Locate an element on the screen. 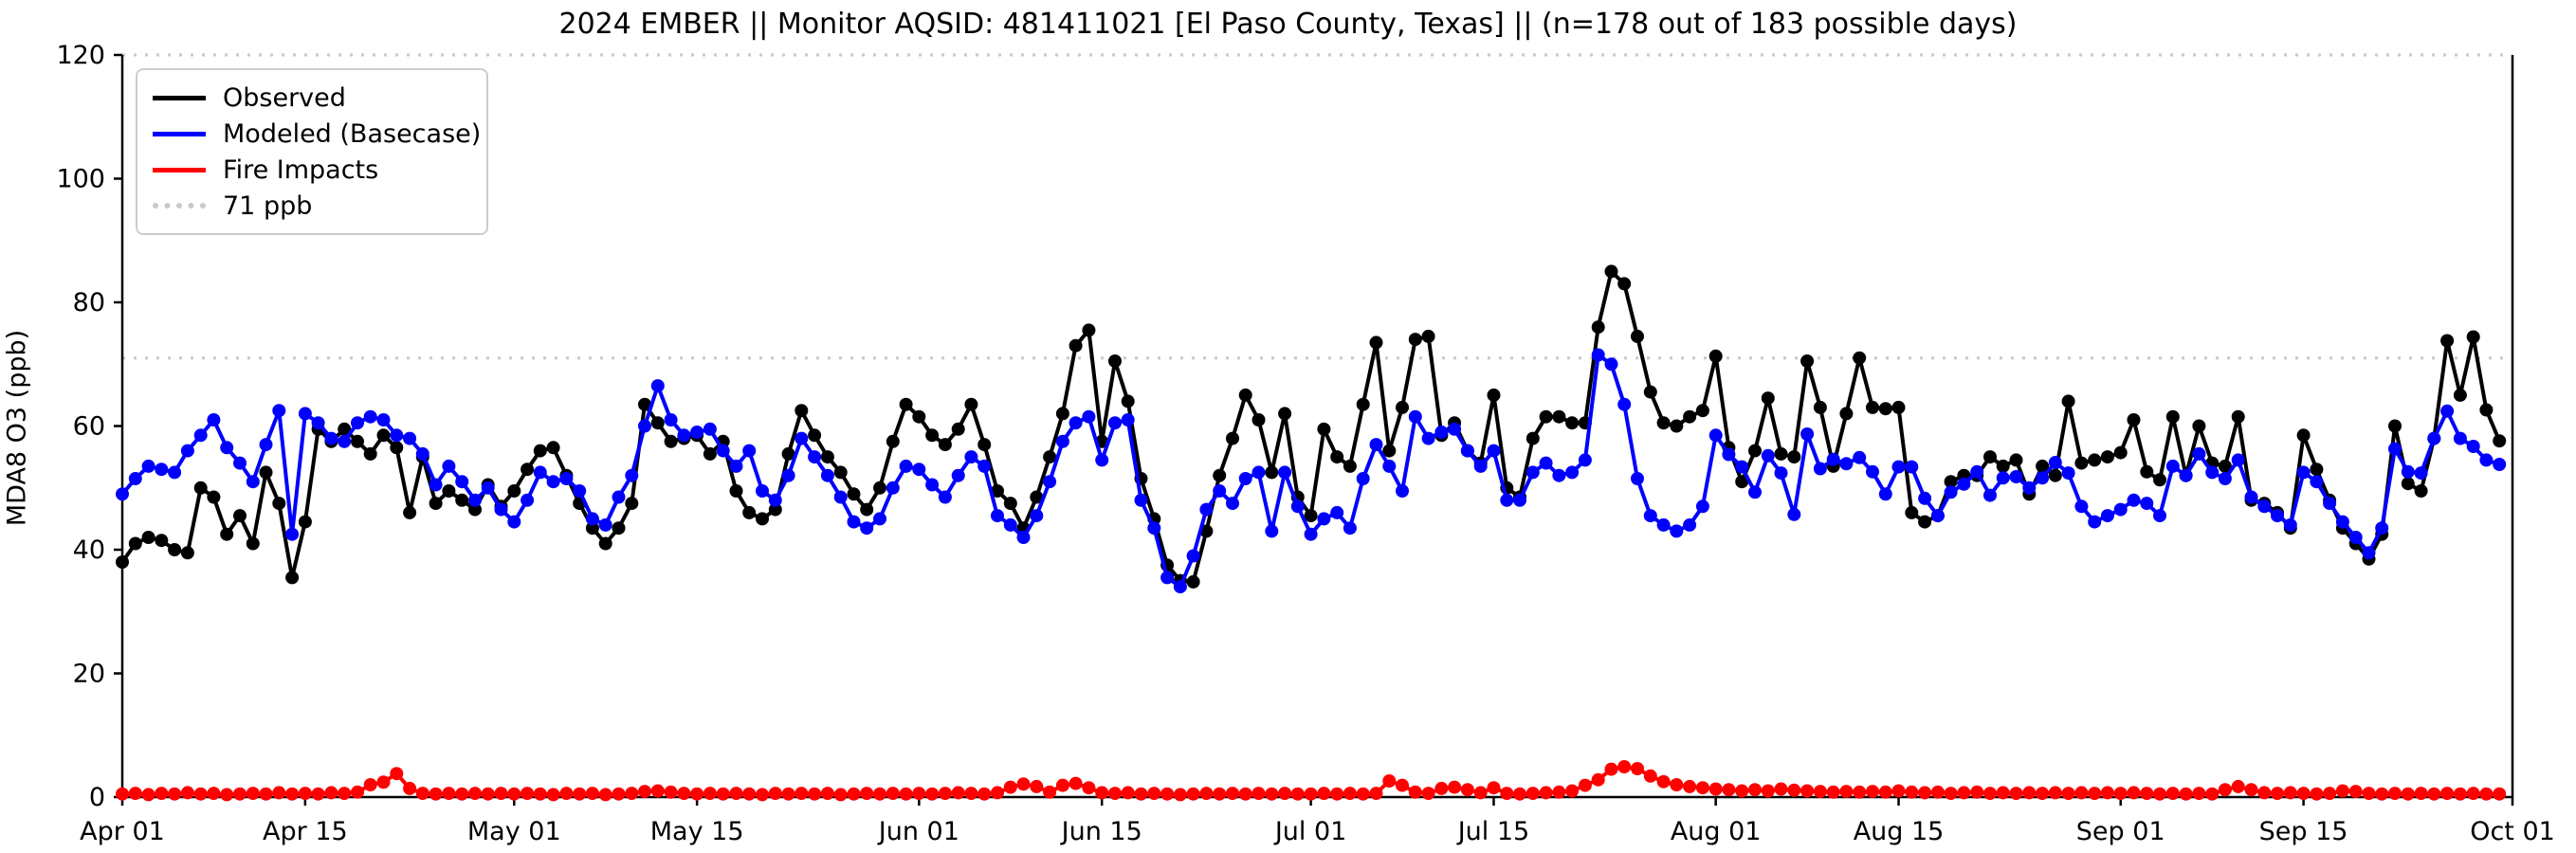 The height and width of the screenshot is (853, 2576). fire-markers is located at coordinates (1311, 781).